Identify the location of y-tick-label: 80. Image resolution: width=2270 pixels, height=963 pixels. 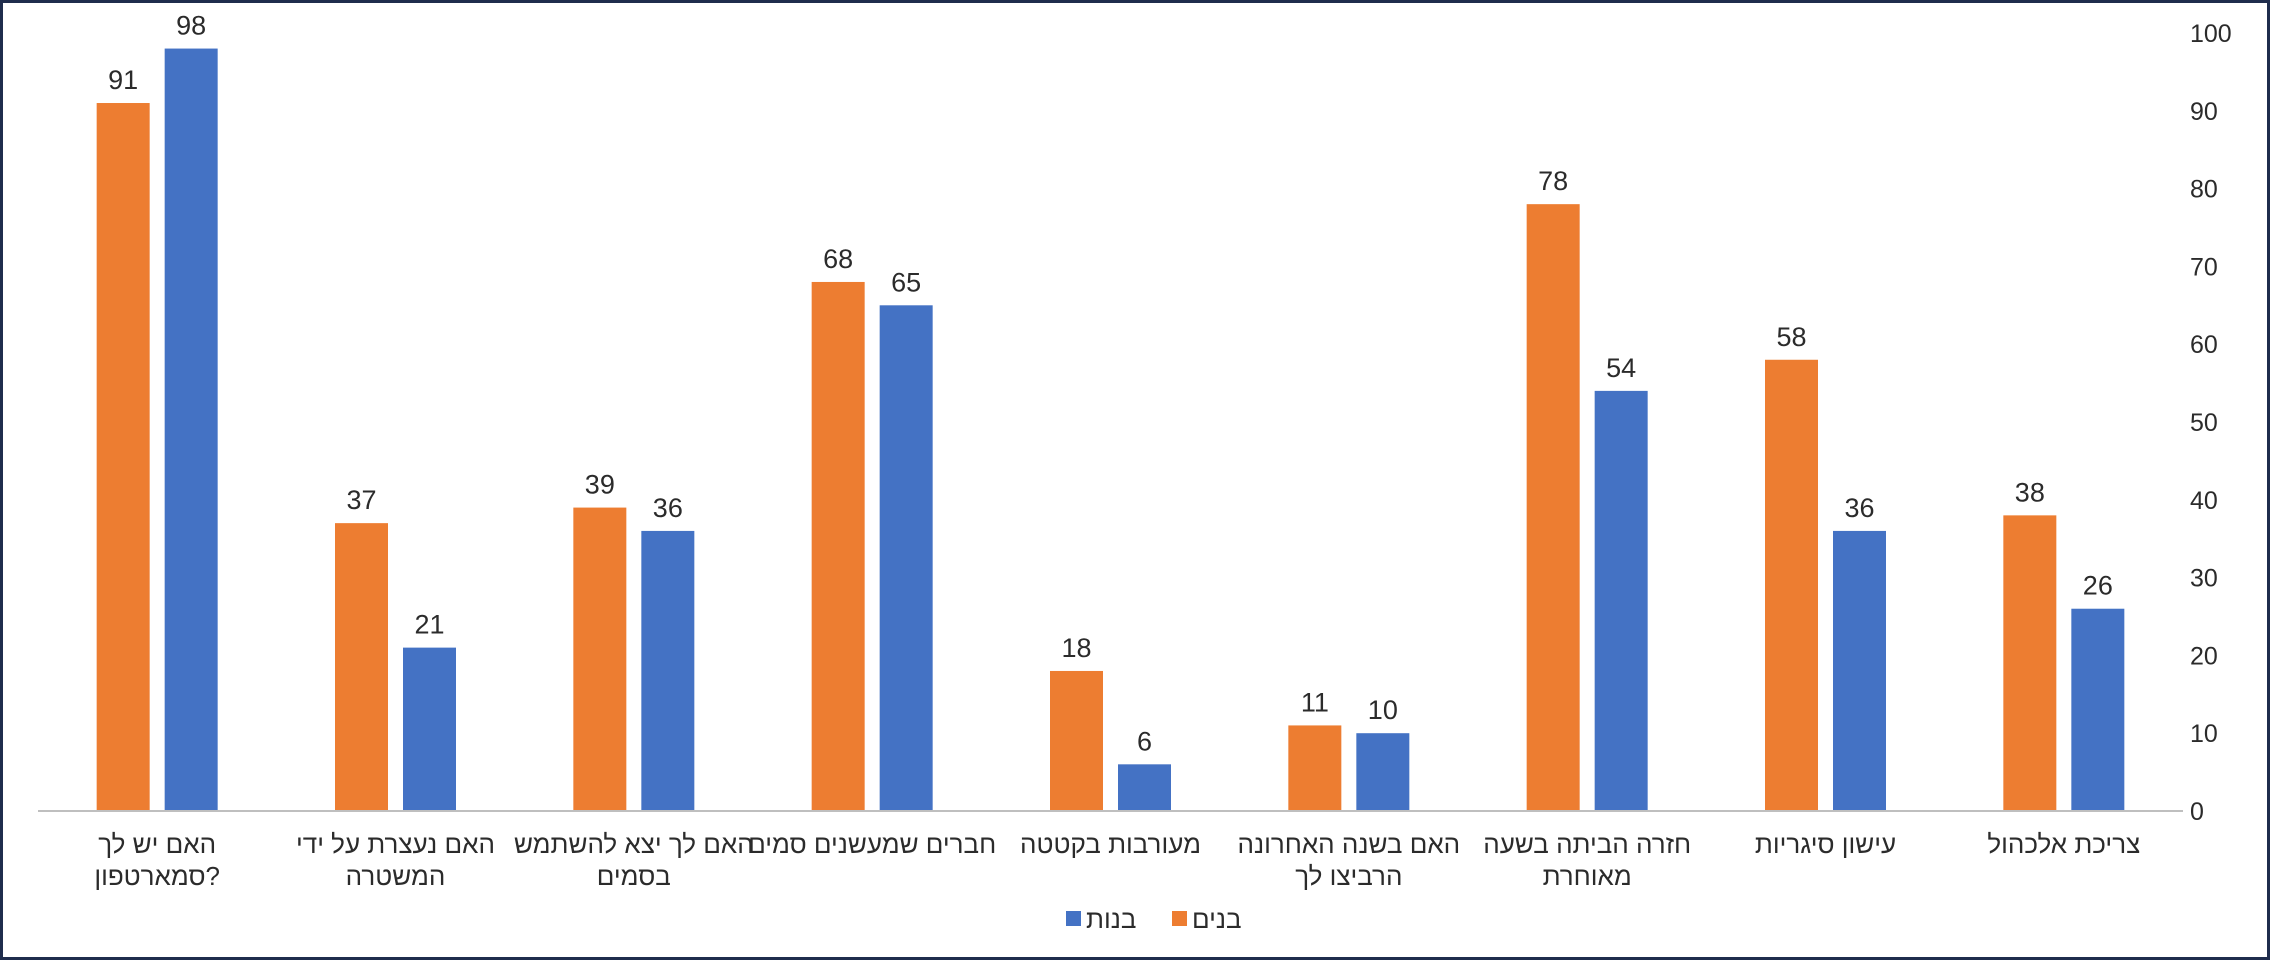
(2204, 190).